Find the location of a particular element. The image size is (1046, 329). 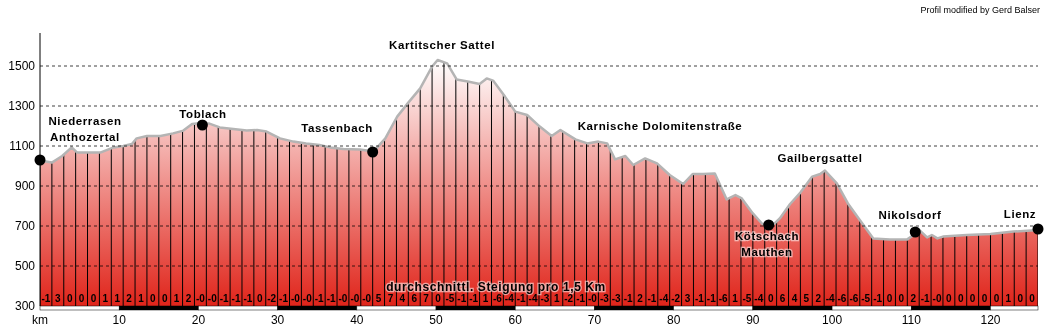

x-tick-label: 110 is located at coordinates (911, 320).